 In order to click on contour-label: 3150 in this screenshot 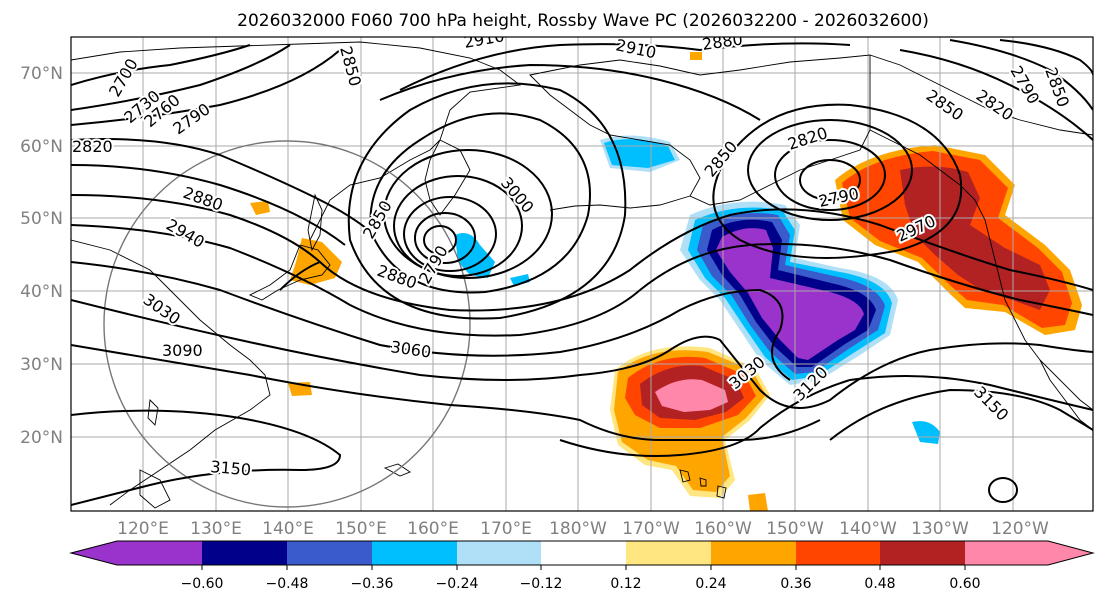, I will do `click(231, 468)`.